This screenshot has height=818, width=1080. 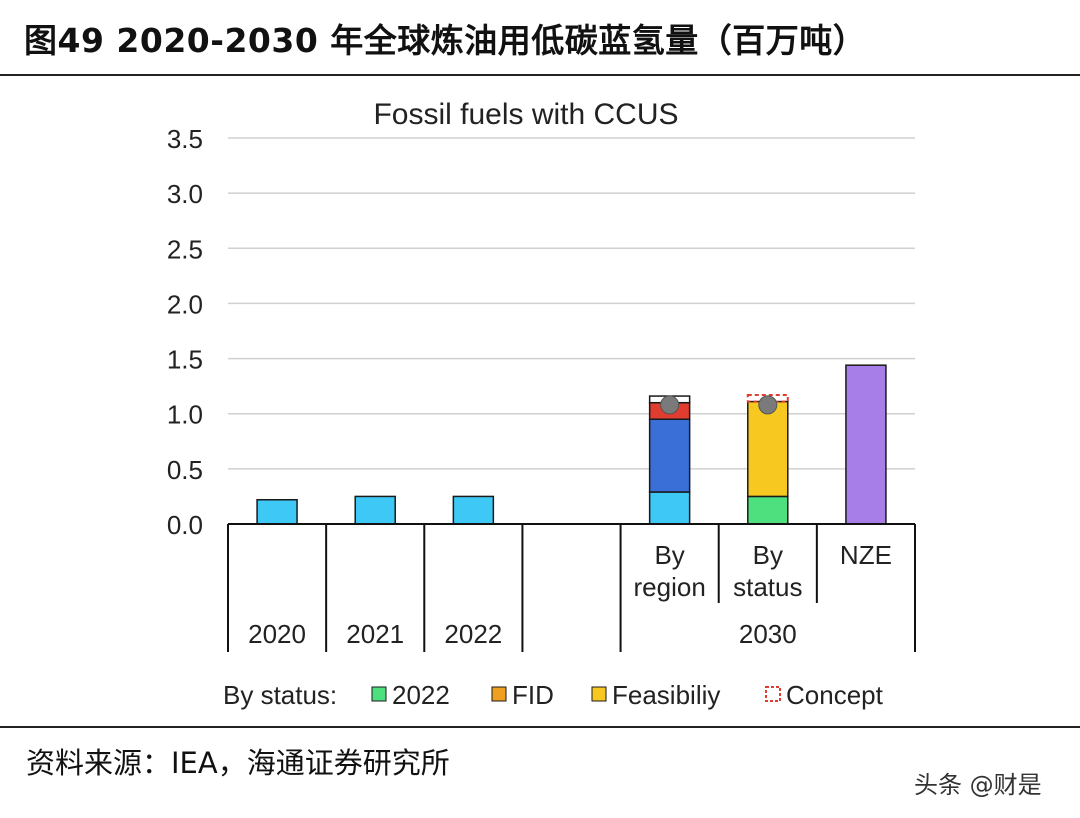 I want to click on legend-label: Concept, so click(x=835, y=695).